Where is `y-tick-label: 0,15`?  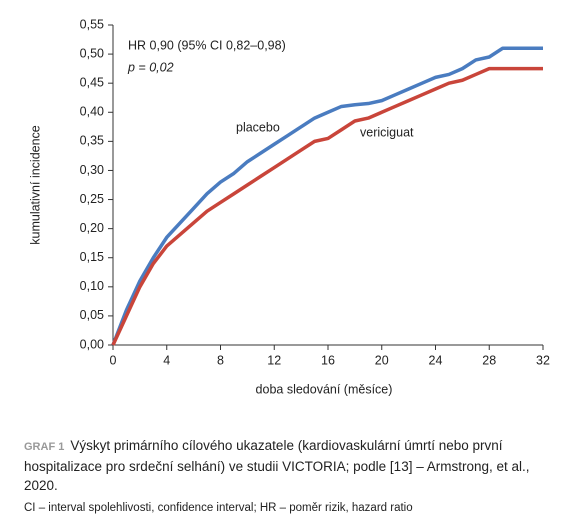
y-tick-label: 0,15 is located at coordinates (92, 257).